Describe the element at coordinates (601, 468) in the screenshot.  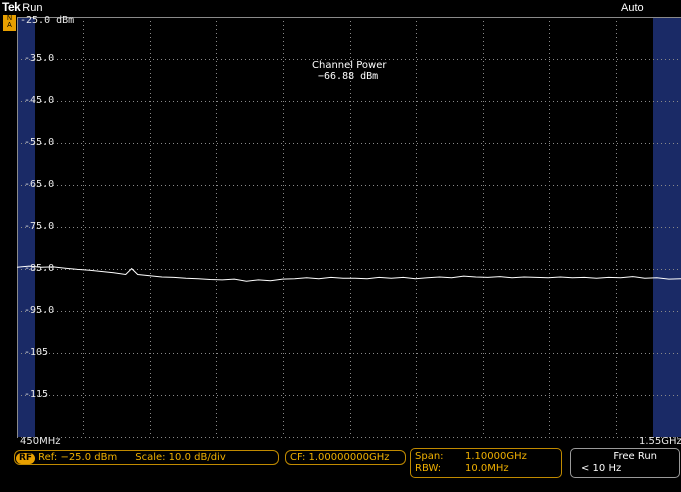
I see `trigger-rate: < 10 Hz` at that location.